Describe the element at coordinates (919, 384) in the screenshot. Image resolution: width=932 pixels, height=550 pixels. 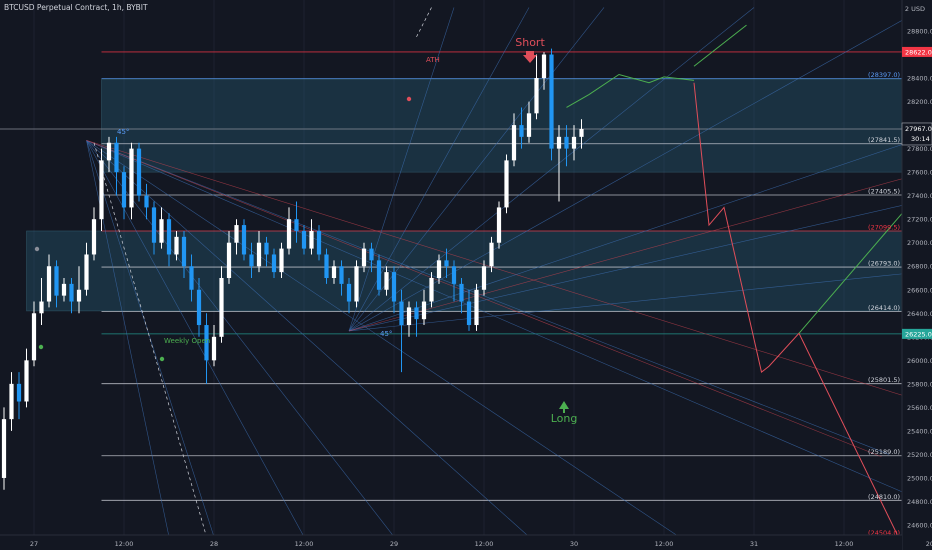
I see `price-tick-label: 25800.0` at that location.